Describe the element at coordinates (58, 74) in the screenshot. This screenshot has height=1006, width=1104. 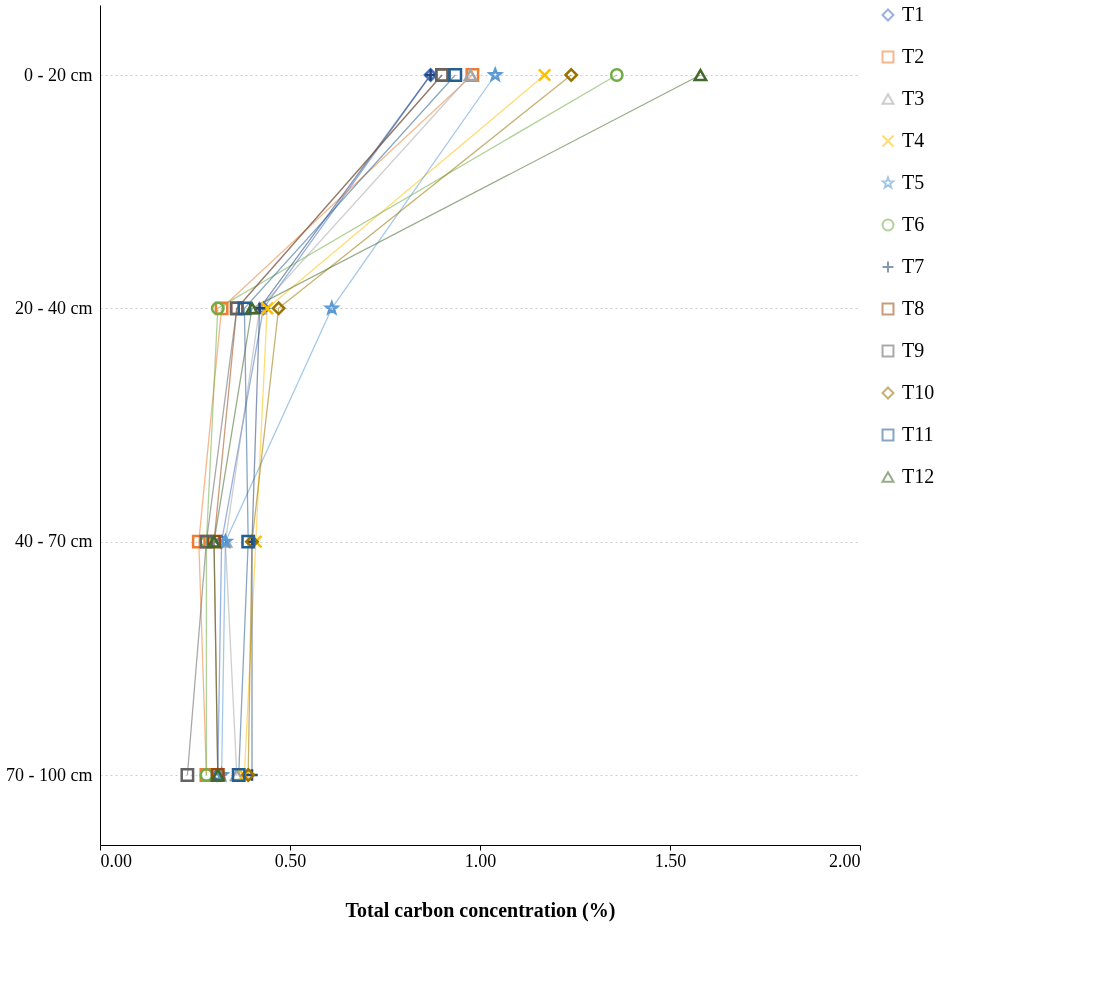
I see `y-tick-label: 0 - 20 cm` at that location.